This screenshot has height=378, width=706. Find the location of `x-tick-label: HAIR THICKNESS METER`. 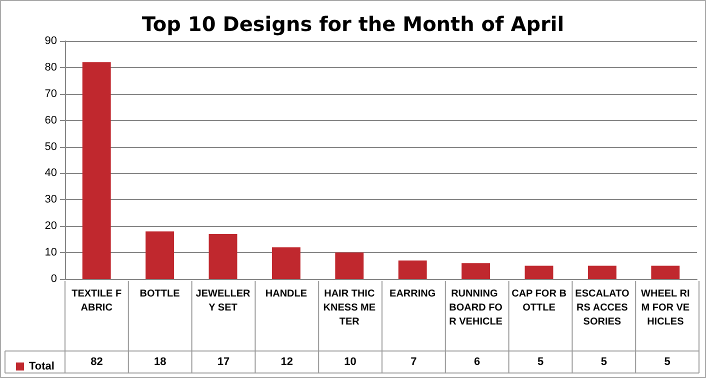

x-tick-label: HAIR THICKNESS METER is located at coordinates (349, 308).